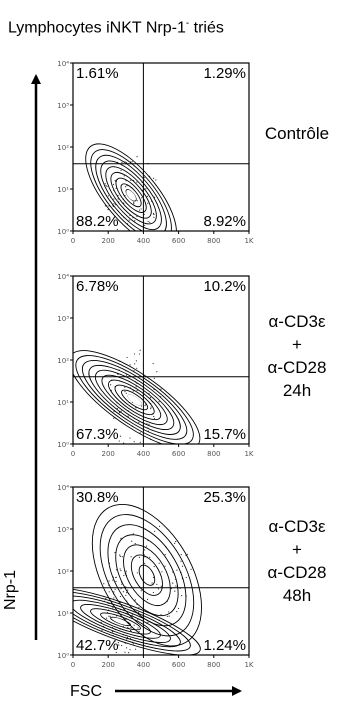 The height and width of the screenshot is (704, 343). I want to click on quadrant-top-right: 25.3%, so click(224, 497).